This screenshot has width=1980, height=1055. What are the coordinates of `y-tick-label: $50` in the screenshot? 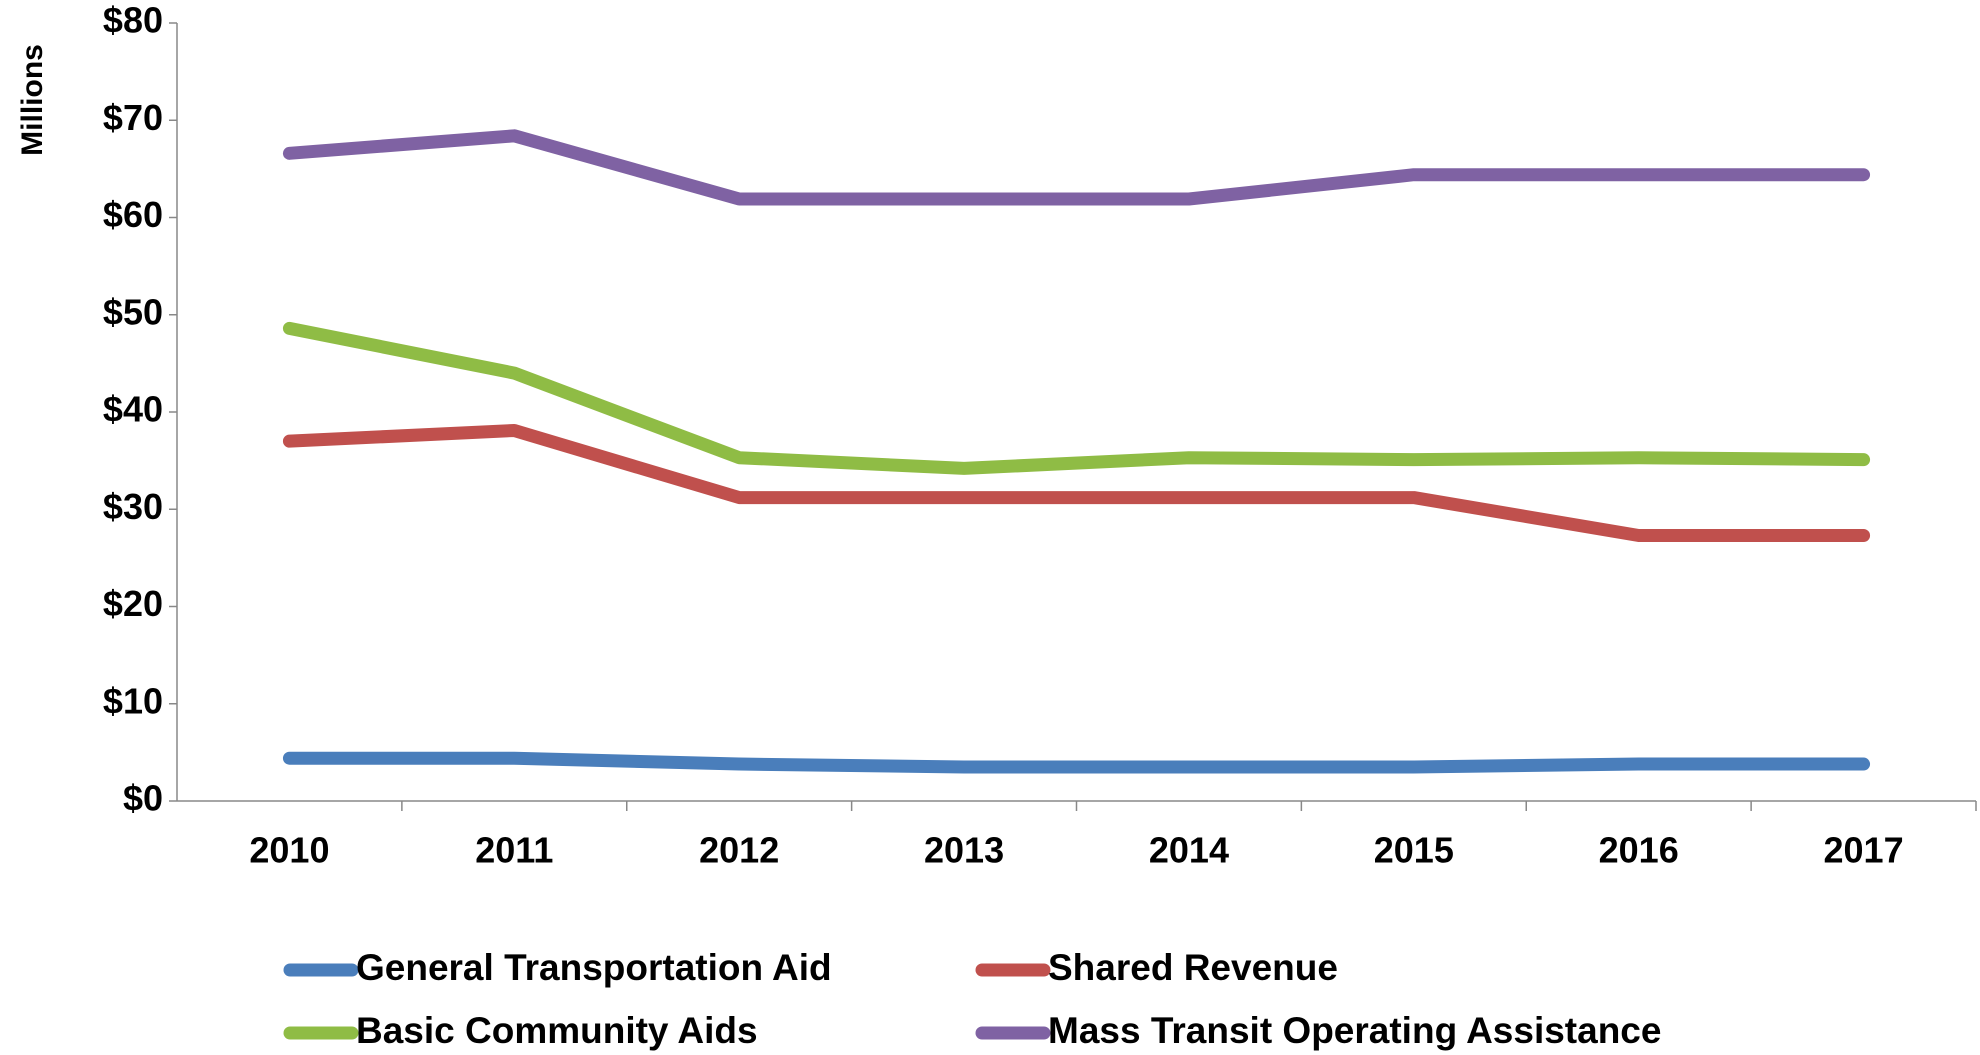 It's located at (133, 311).